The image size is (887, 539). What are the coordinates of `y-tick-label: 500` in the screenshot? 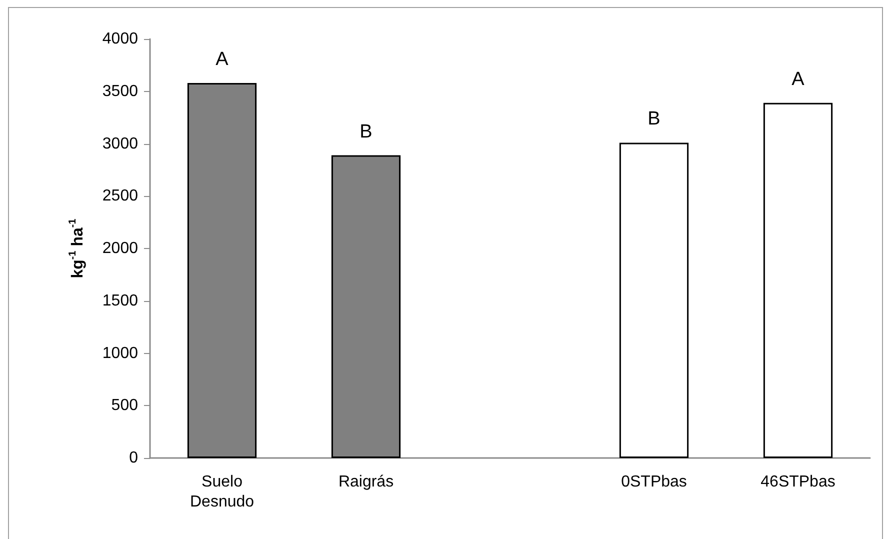 It's located at (124, 405).